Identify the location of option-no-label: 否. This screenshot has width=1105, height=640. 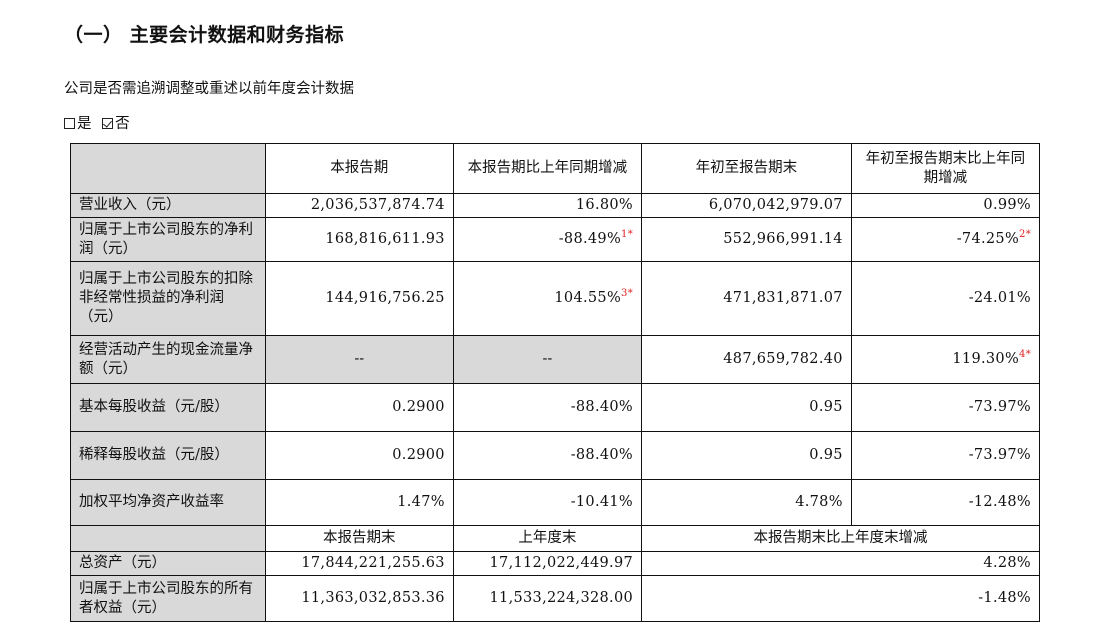
(122, 124).